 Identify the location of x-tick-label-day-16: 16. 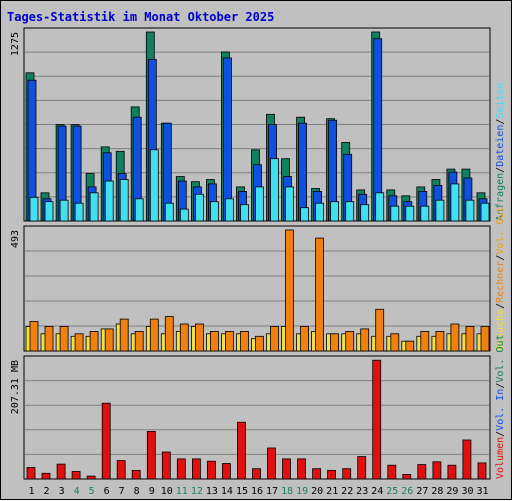
(257, 491).